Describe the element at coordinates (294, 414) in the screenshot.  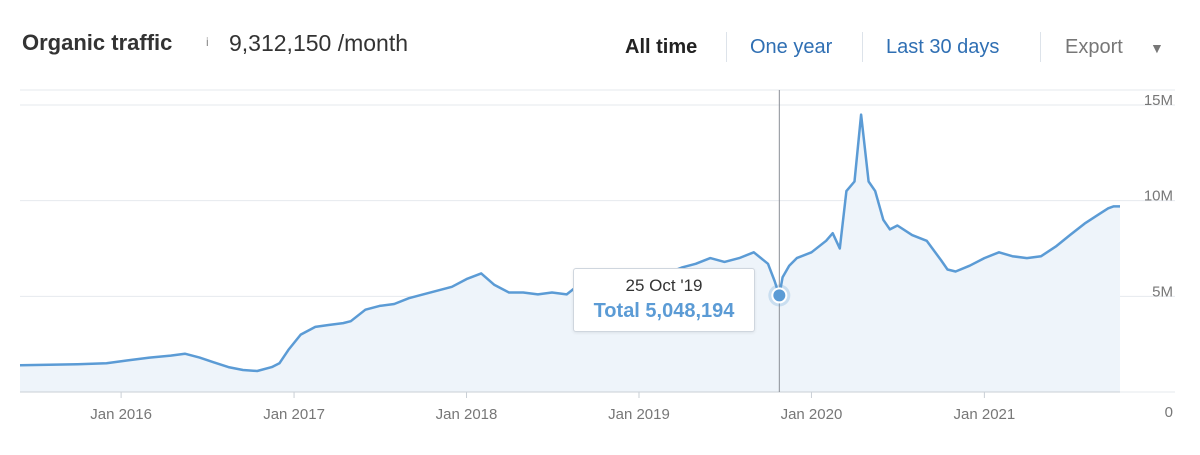
I see `x-tick-label: Jan 2017` at that location.